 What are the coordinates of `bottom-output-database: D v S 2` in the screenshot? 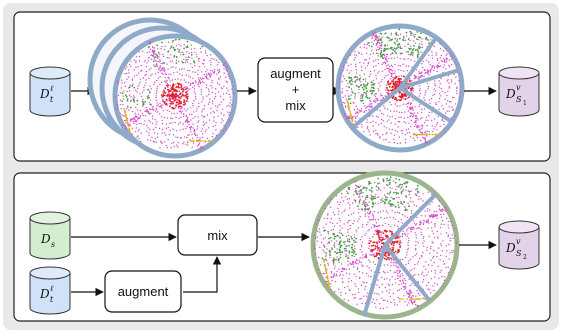 It's located at (519, 245).